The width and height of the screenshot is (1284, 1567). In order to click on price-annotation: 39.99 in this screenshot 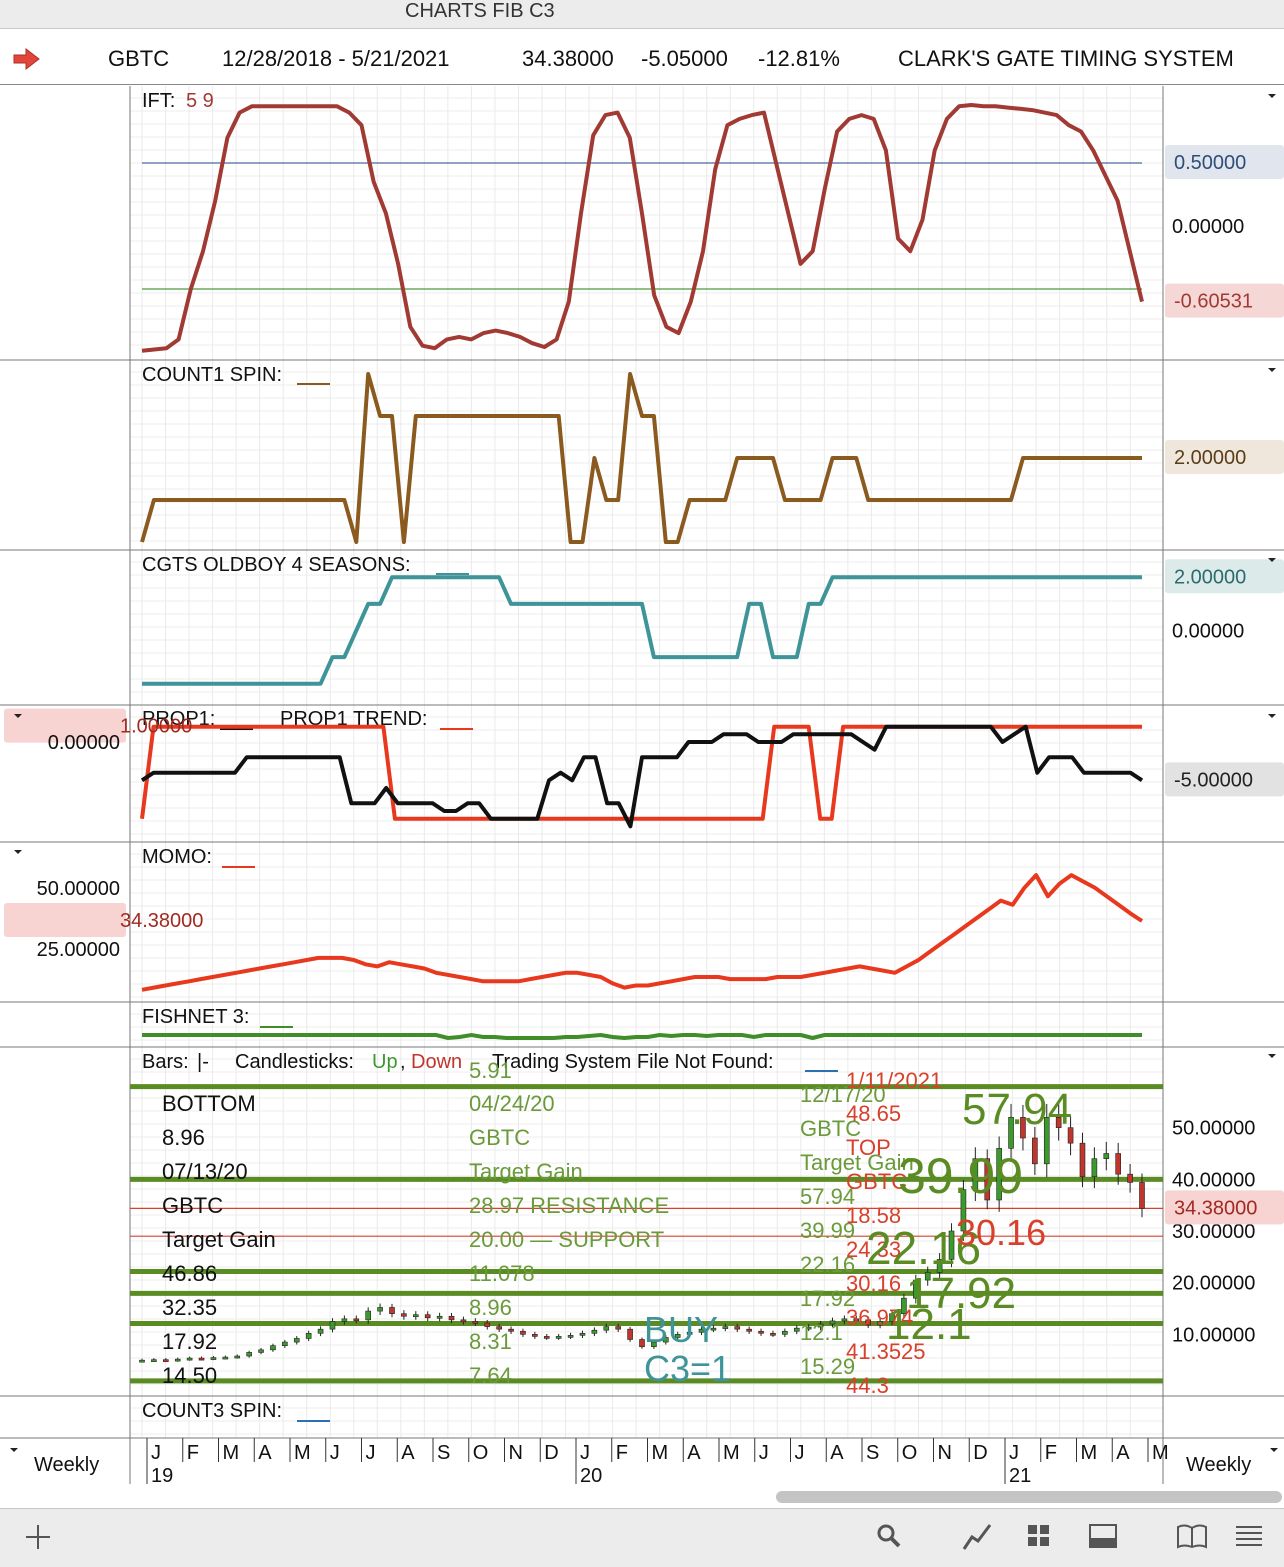, I will do `click(960, 1176)`.